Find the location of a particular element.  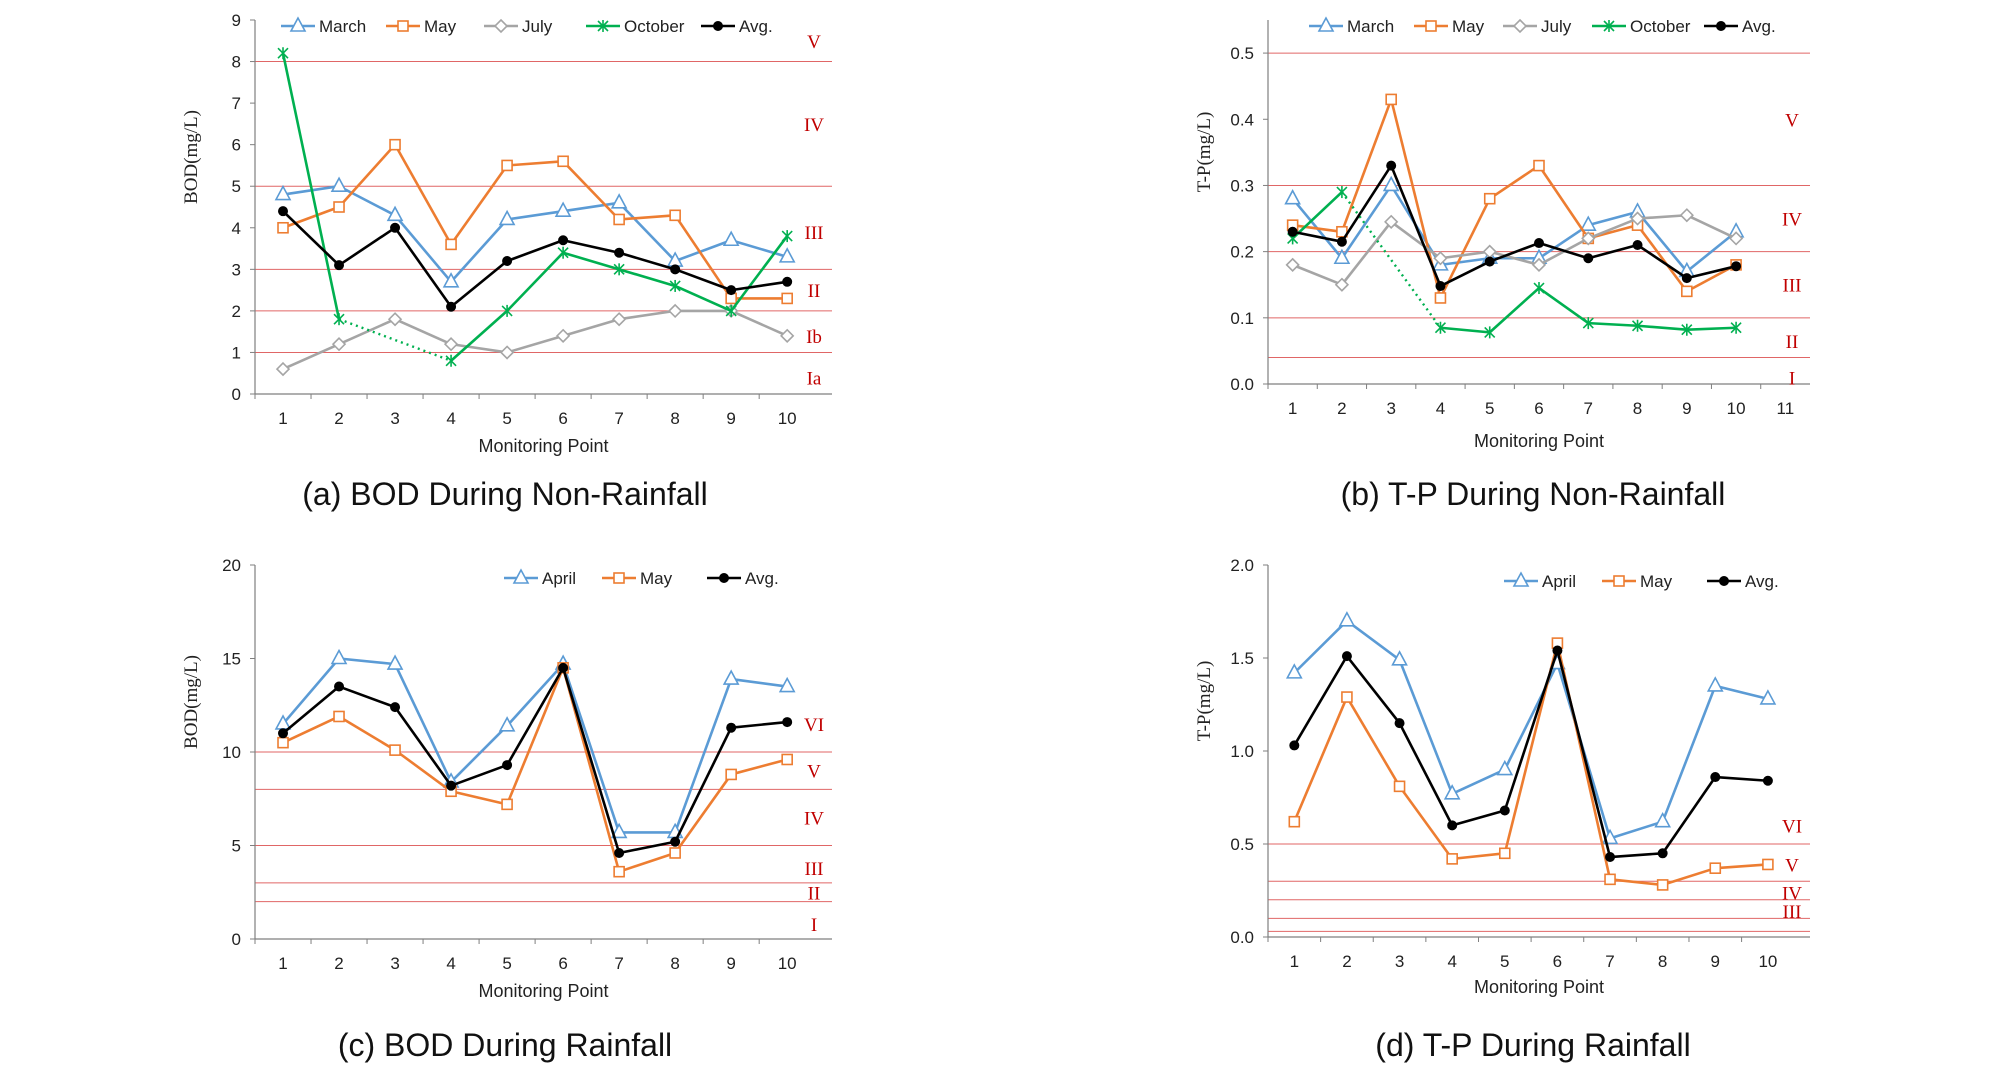

y-tick-label: 20 is located at coordinates (231, 565).